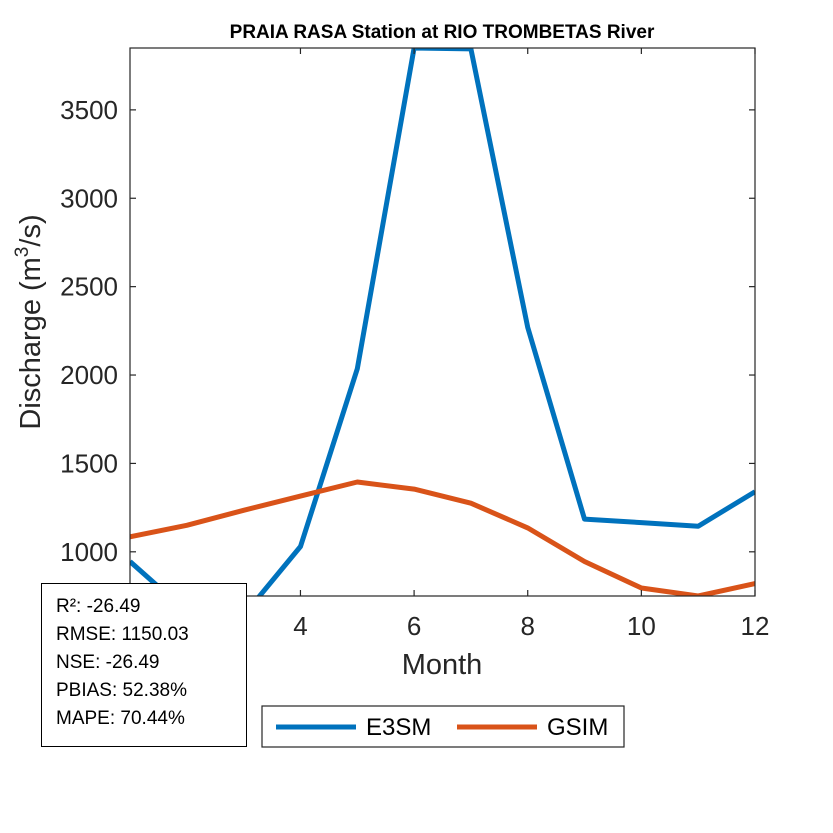  Describe the element at coordinates (31, 343) in the screenshot. I see `y-axis-label-base: Discharge (m` at that location.